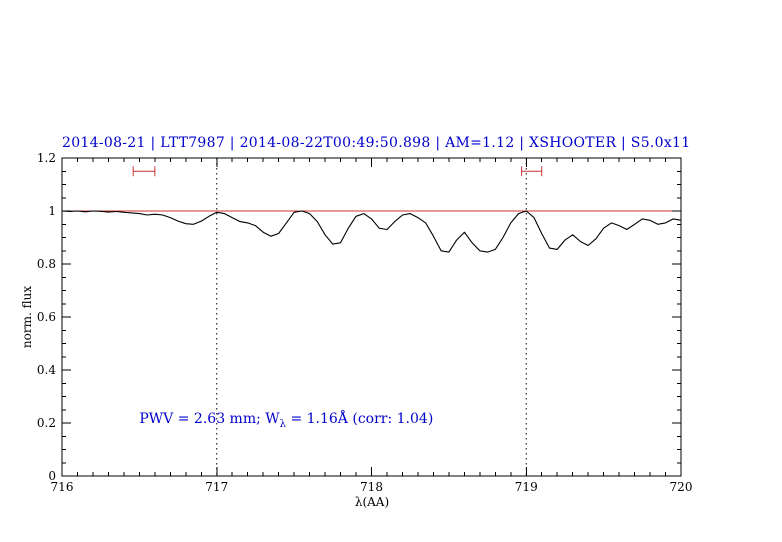 This screenshot has height=542, width=782. Describe the element at coordinates (52, 476) in the screenshot. I see `y-tick-label: 0` at that location.